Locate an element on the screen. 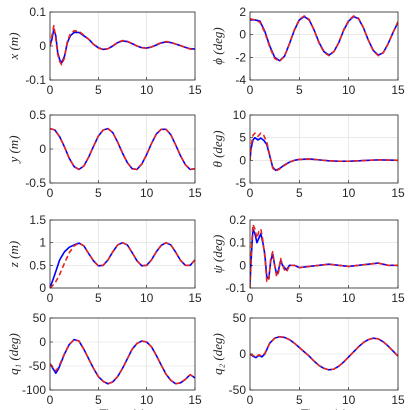 The height and width of the screenshot is (410, 415). subplot-3: 0 5 10 15-0.500.5y (m) is located at coordinates (104, 154).